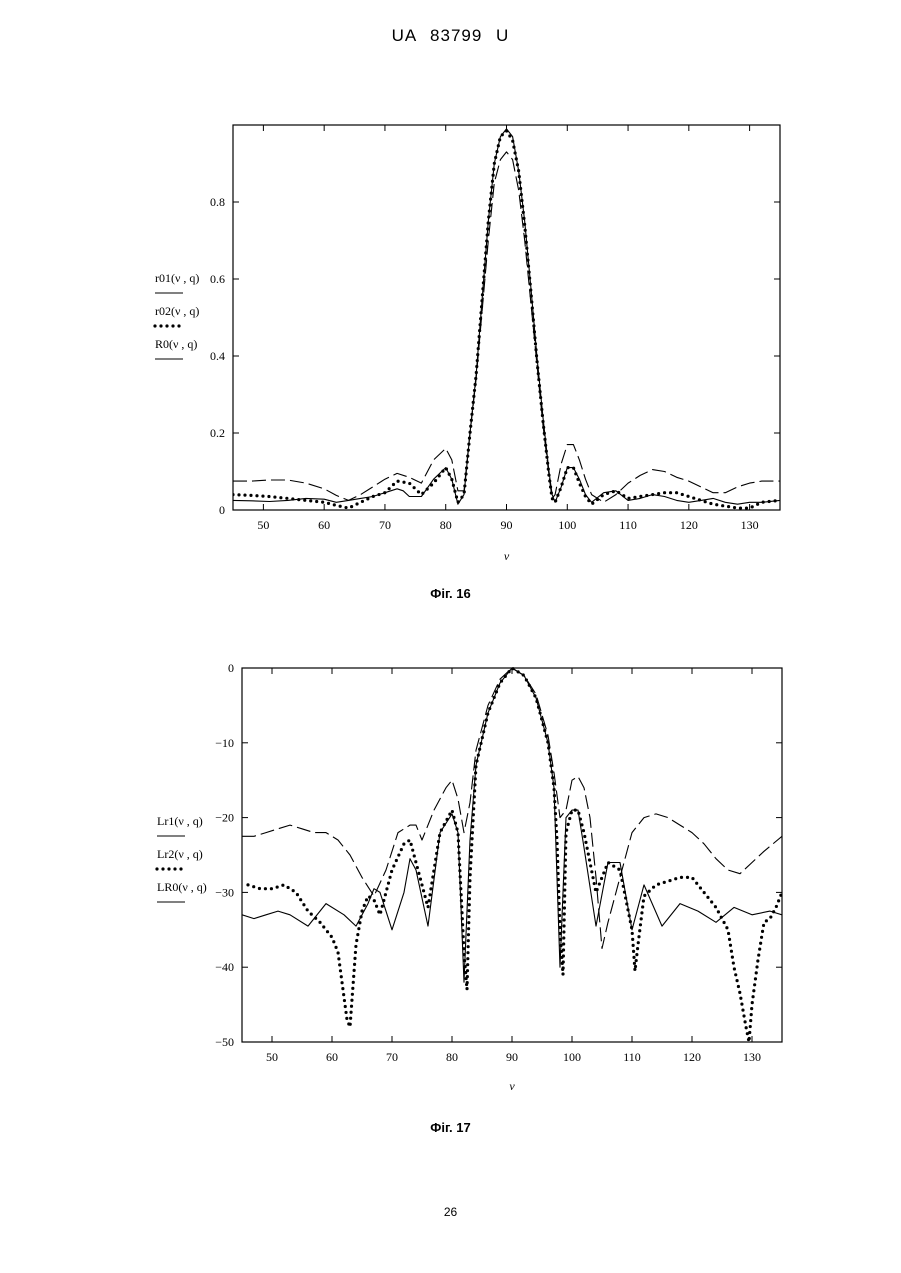  I want to click on y-tick-label: 0.4, so click(217, 356).